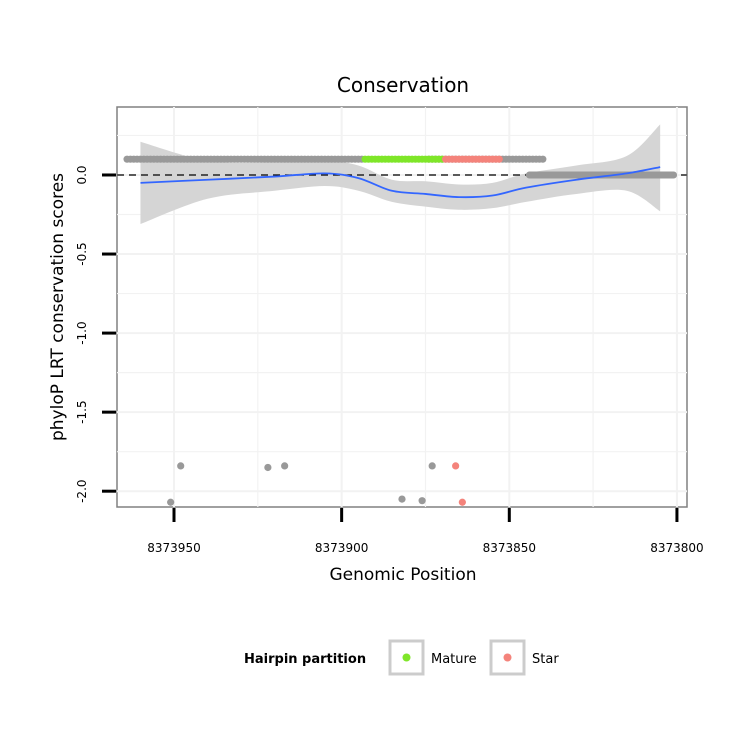 The height and width of the screenshot is (750, 750). I want to click on legend-entry-star: Star, so click(524, 657).